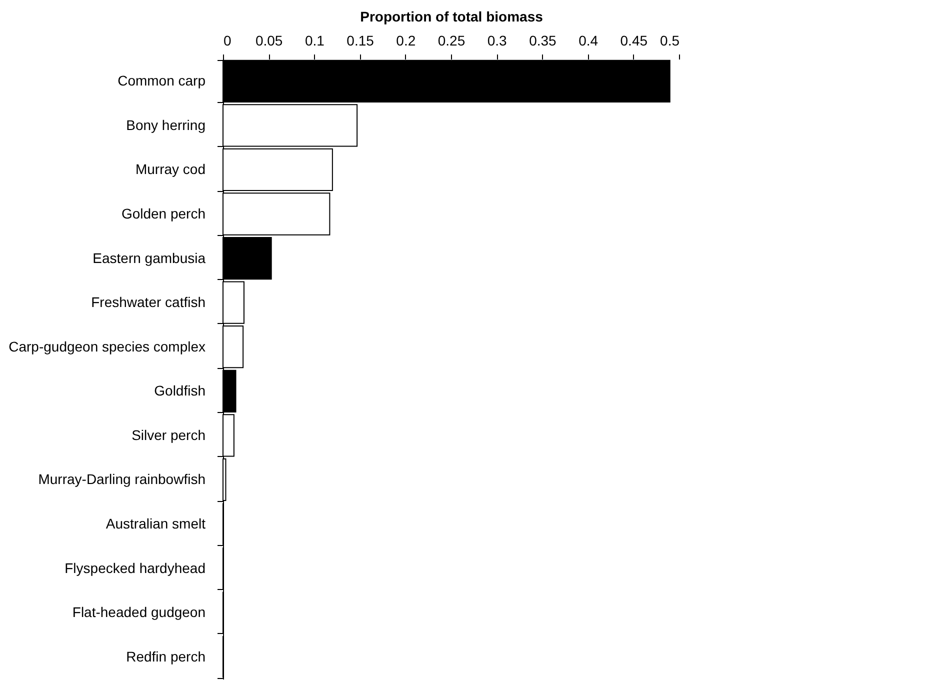 The height and width of the screenshot is (695, 937). I want to click on y-tick-label: Flat-headed gudgeon, so click(139, 612).